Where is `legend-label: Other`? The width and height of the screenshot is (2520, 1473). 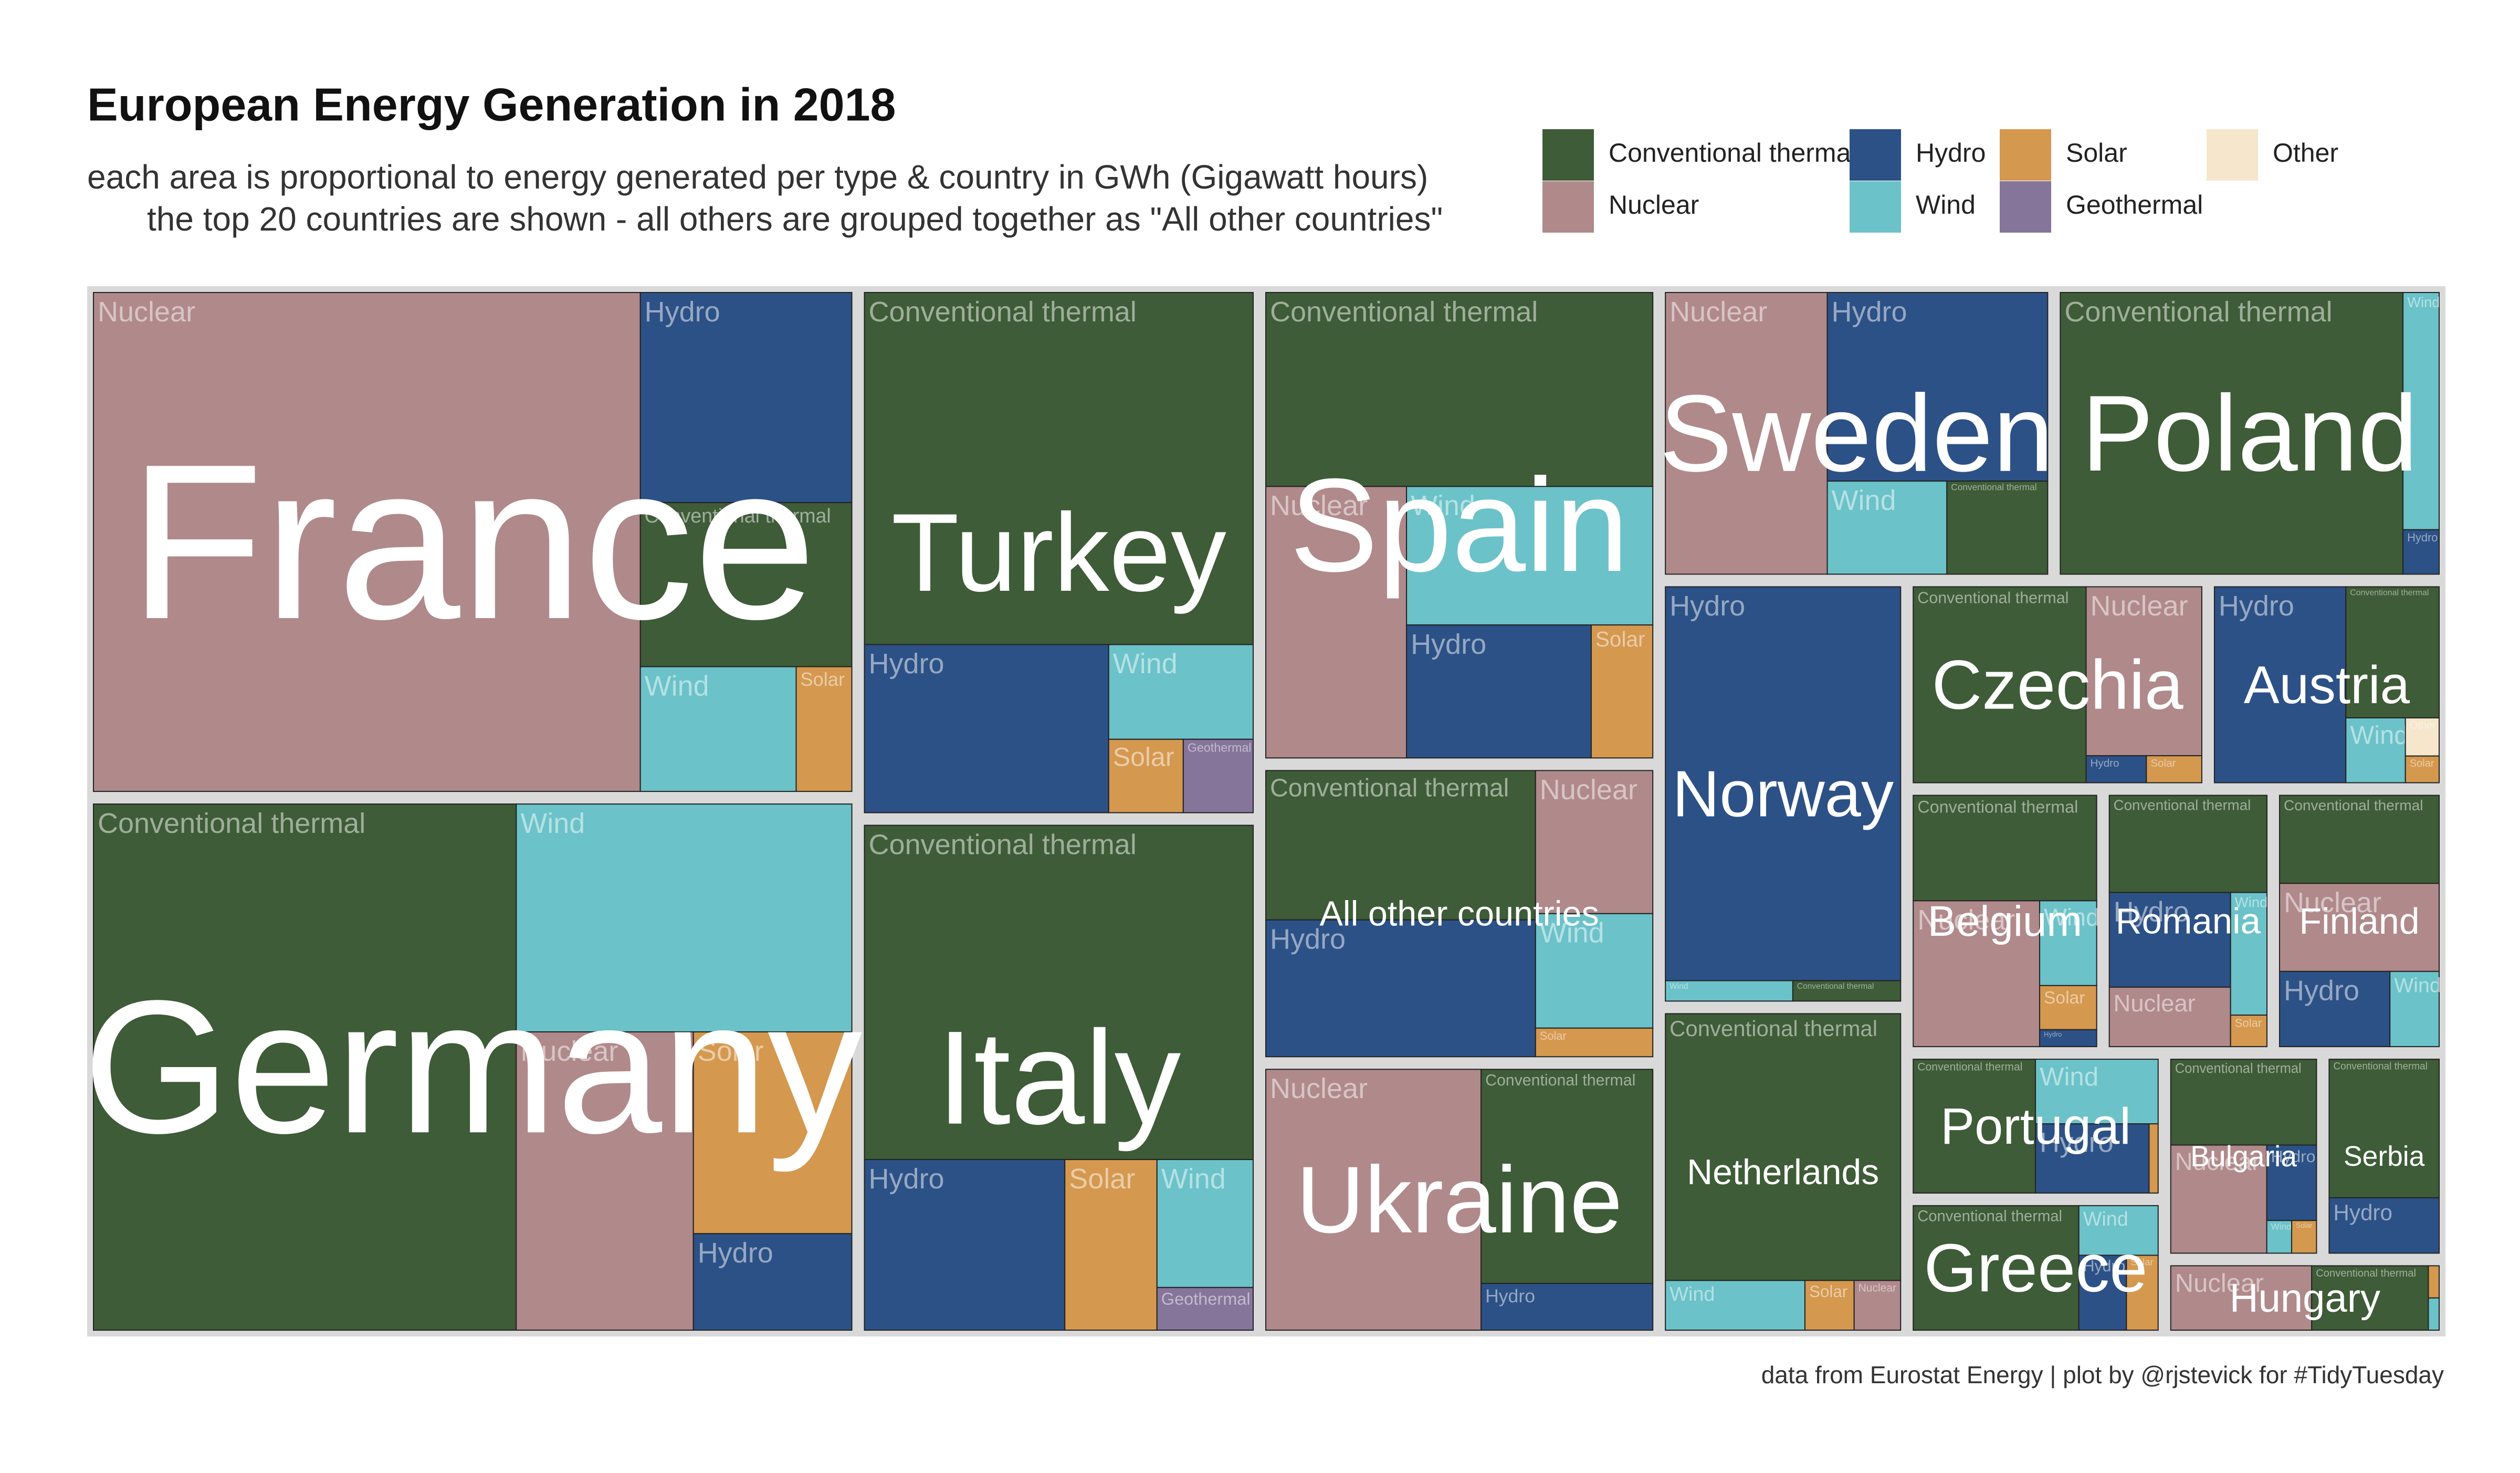 legend-label: Other is located at coordinates (2305, 153).